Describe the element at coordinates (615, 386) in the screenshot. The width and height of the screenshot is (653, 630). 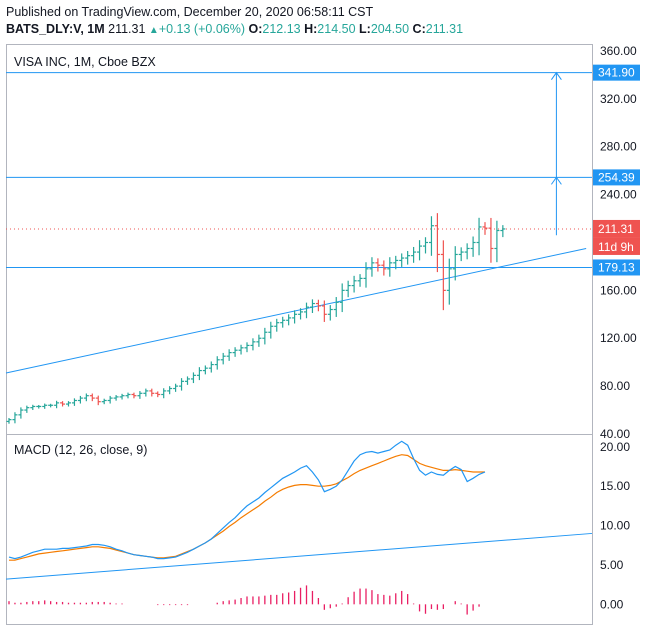
I see `price-axis-tick: 80.00` at that location.